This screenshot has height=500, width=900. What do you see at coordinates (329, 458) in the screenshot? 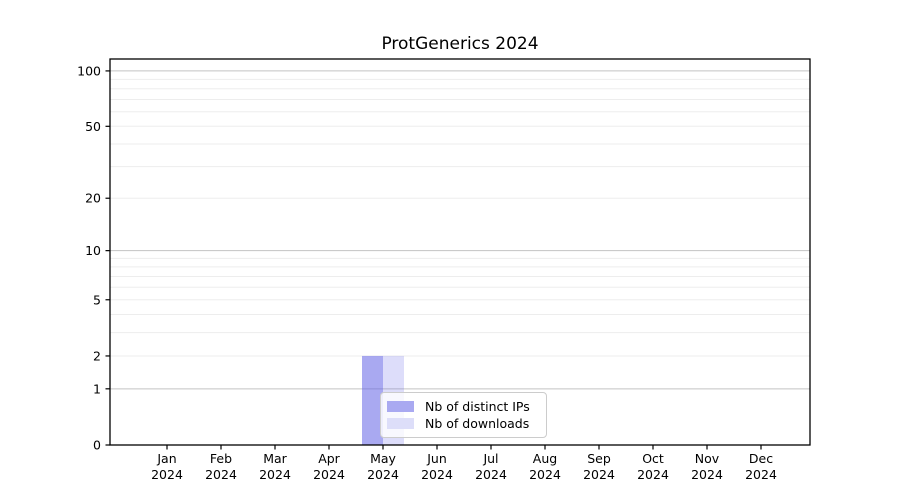
I see `x-tick-label-month: Apr` at bounding box center [329, 458].